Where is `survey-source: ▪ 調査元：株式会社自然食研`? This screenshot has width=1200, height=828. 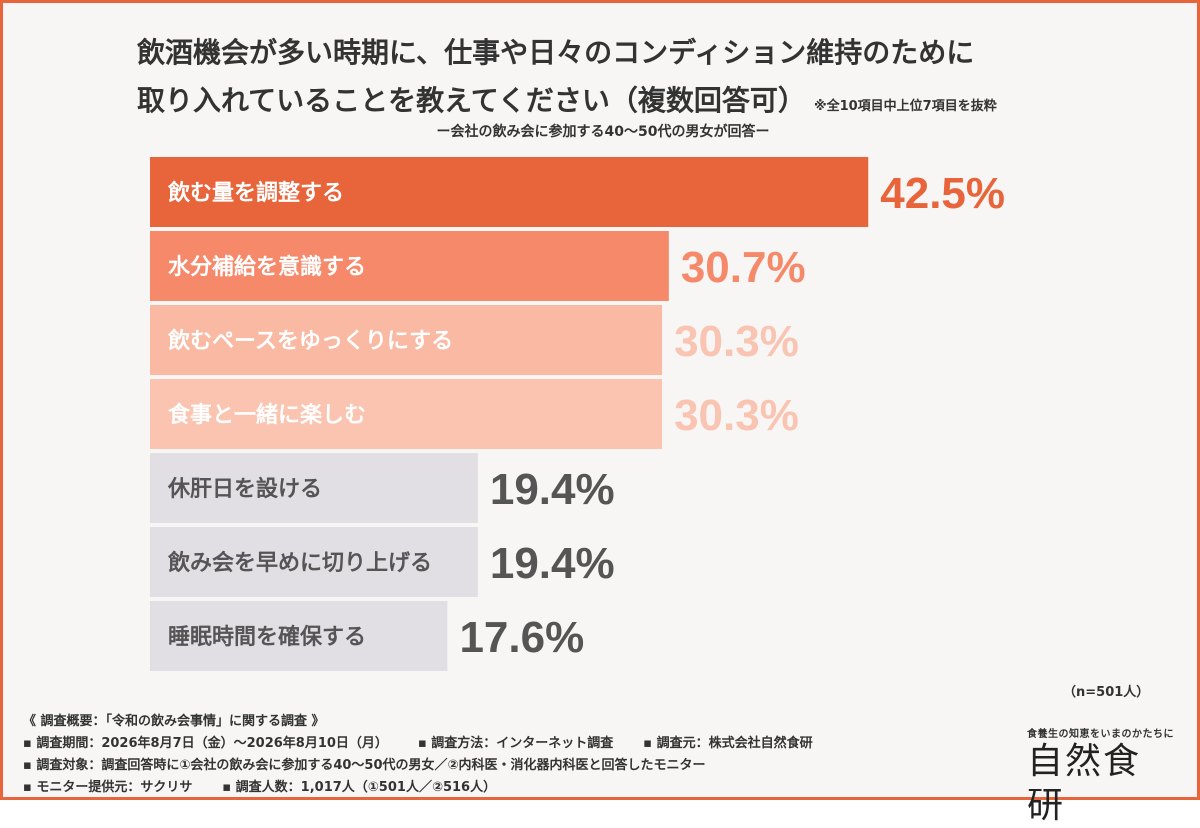 survey-source: ▪ 調査元：株式会社自然食研 is located at coordinates (728, 743).